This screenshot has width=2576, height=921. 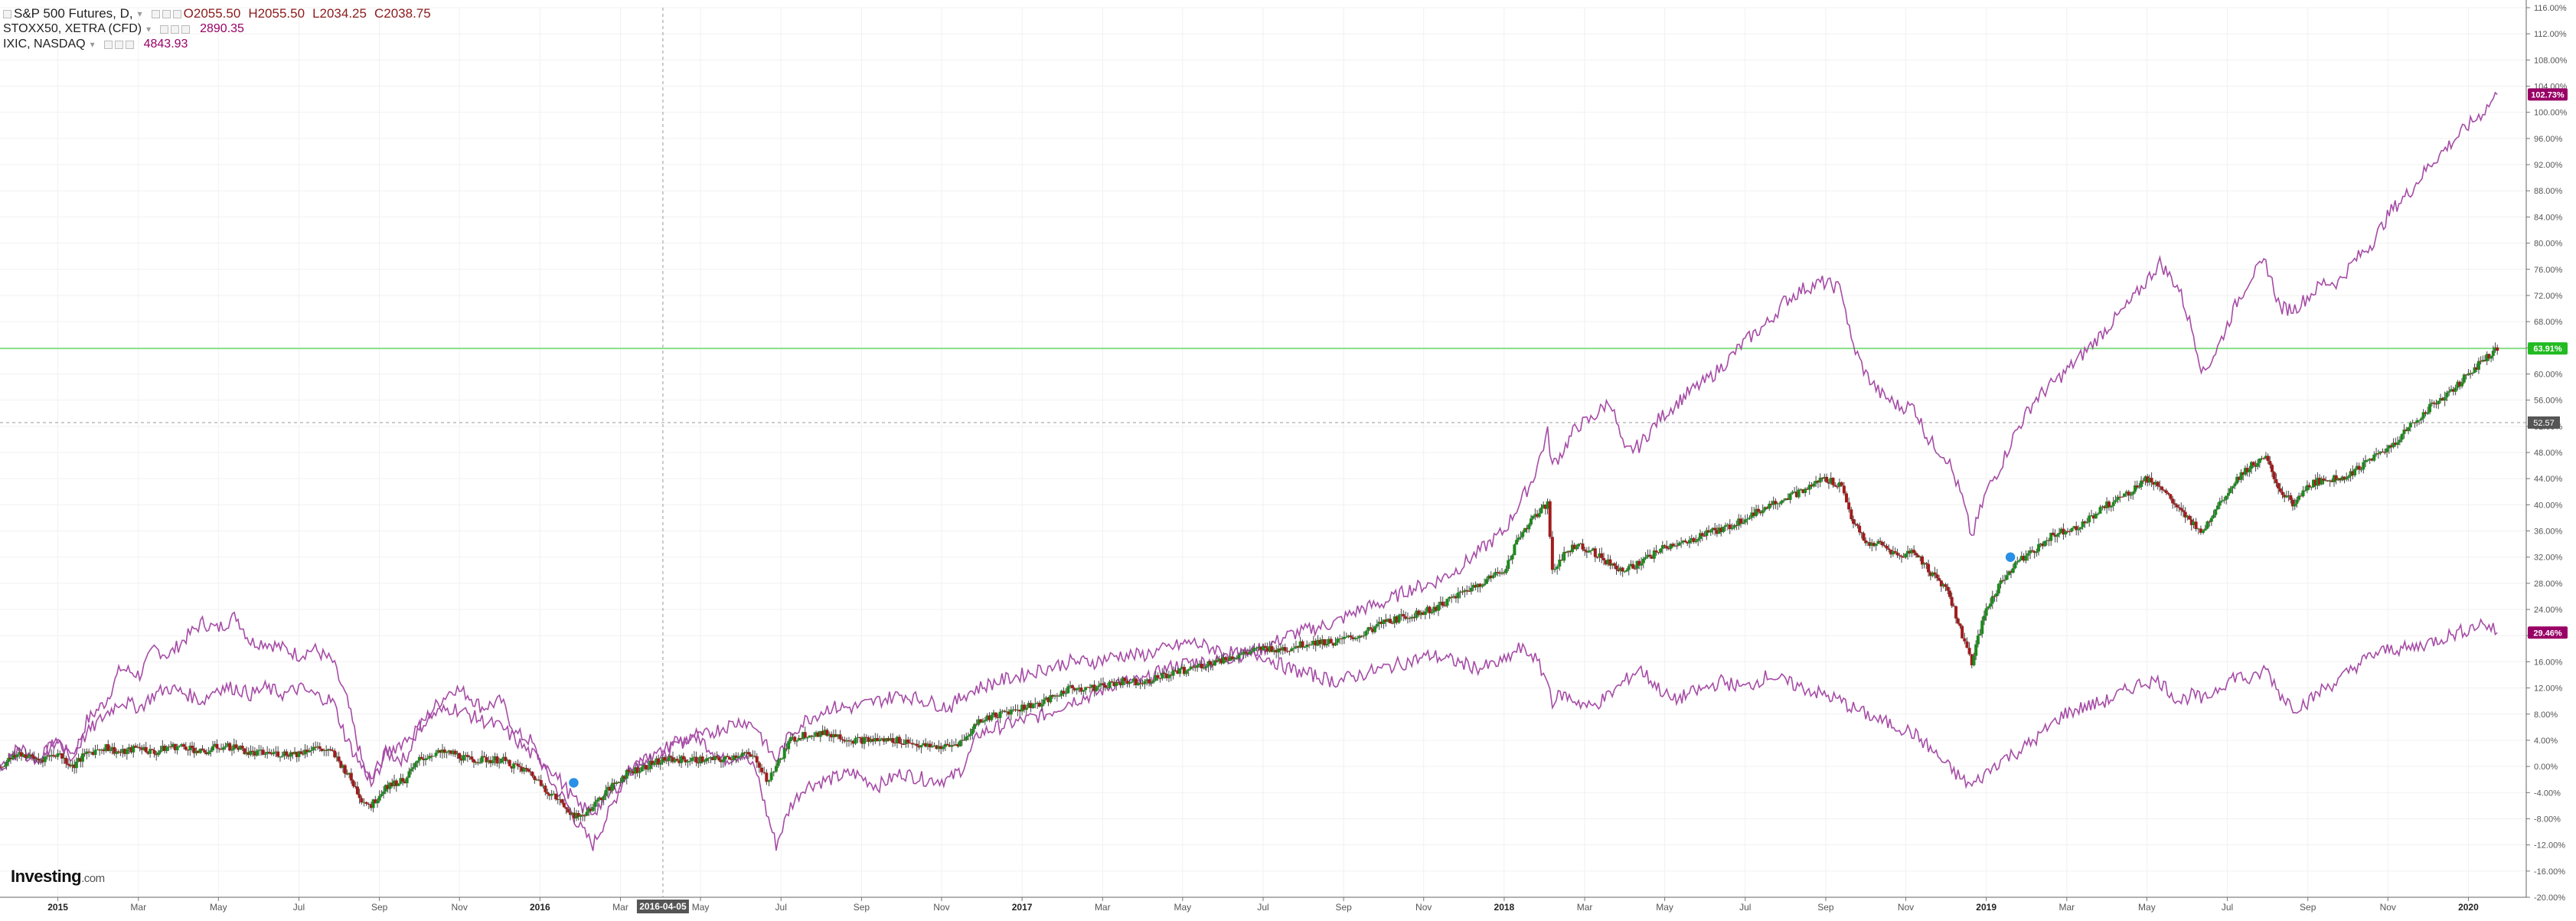 I want to click on legend-nasdaq-series: IXIC, NASDAQ ▾ 4843.93, so click(x=221, y=44).